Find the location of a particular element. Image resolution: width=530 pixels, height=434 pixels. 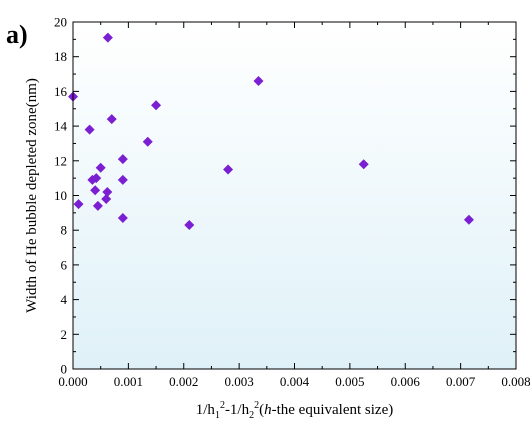

x-tick-label: 0.008 is located at coordinates (515, 381).